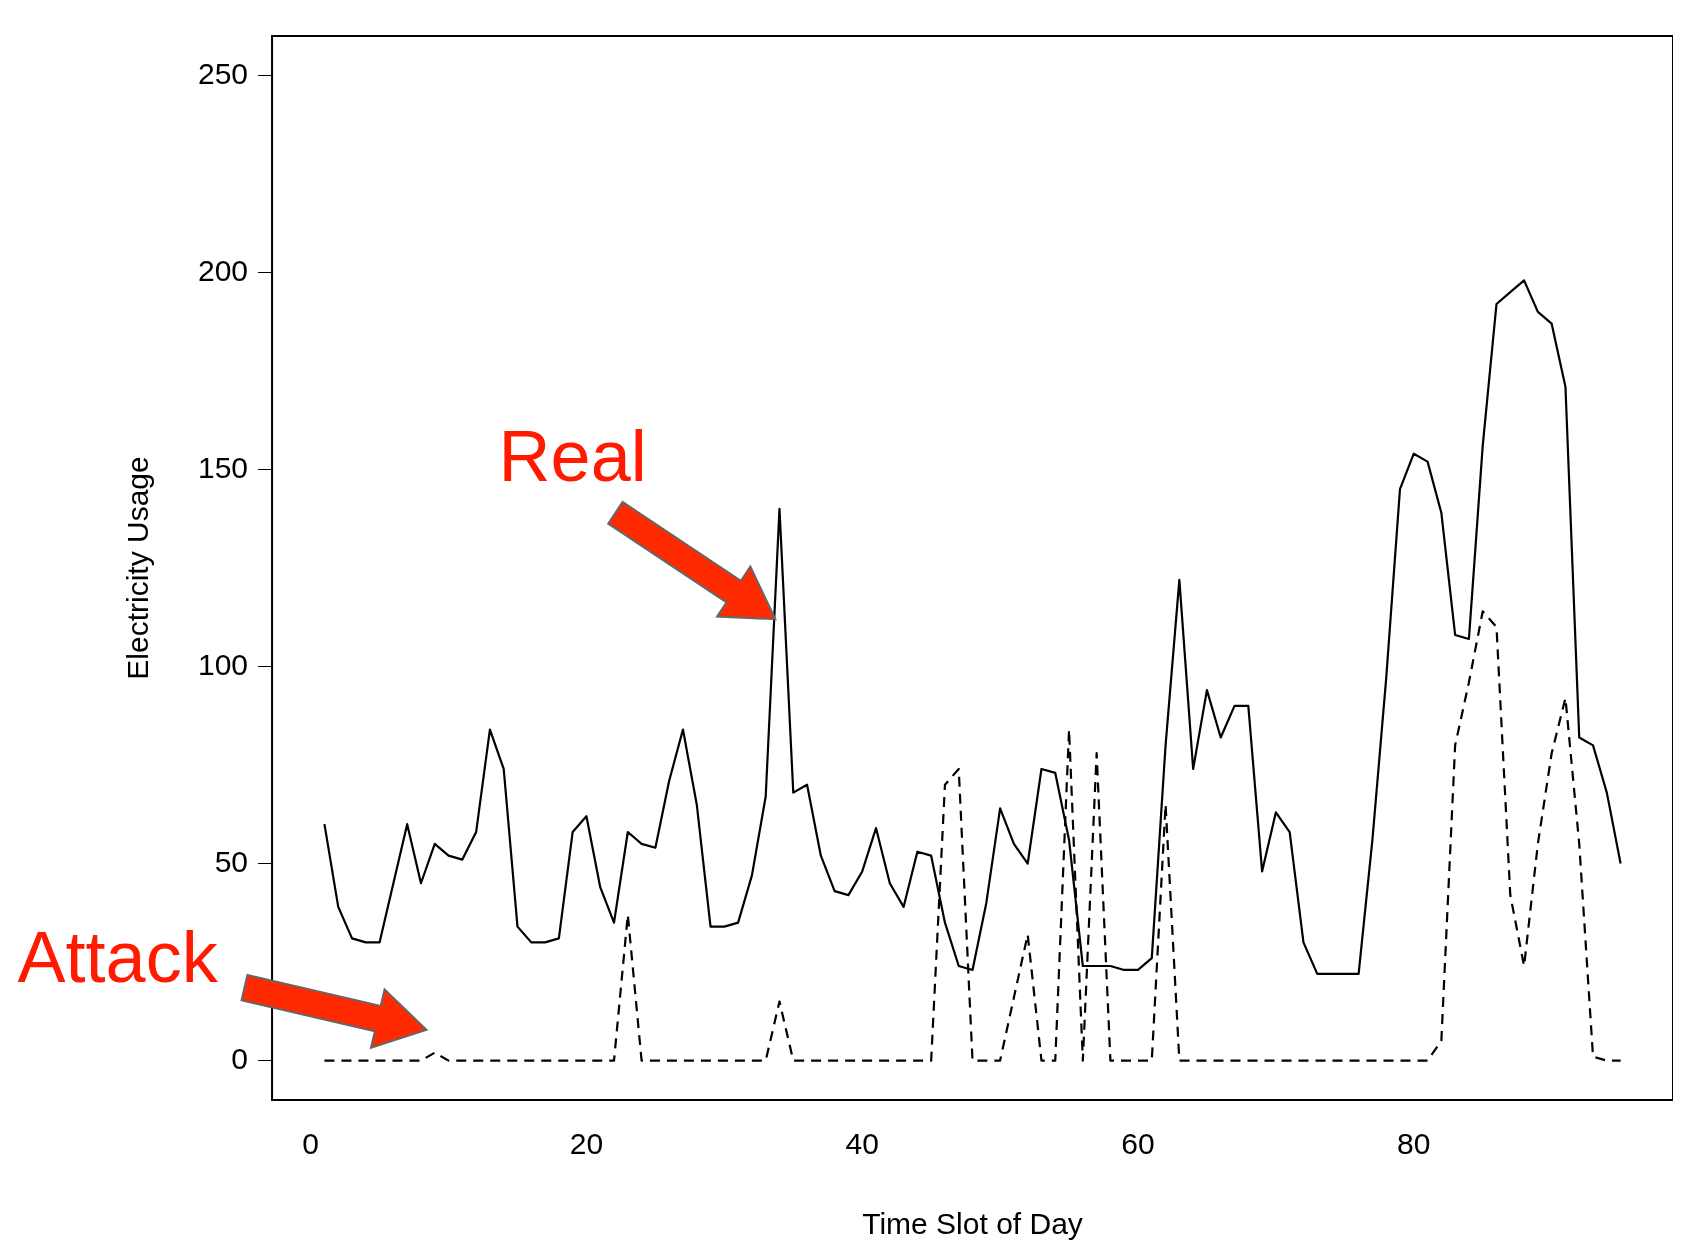 The image size is (1681, 1259). Describe the element at coordinates (1138, 1144) in the screenshot. I see `x-tick-label: 60` at that location.